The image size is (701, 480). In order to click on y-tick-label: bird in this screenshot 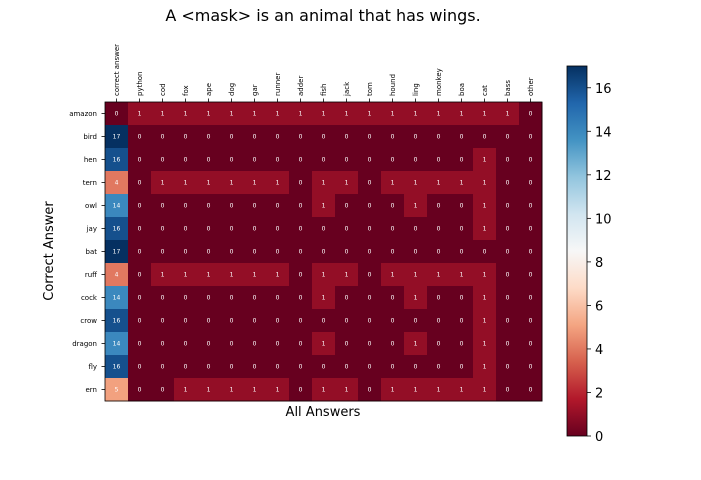, I will do `click(90, 137)`.